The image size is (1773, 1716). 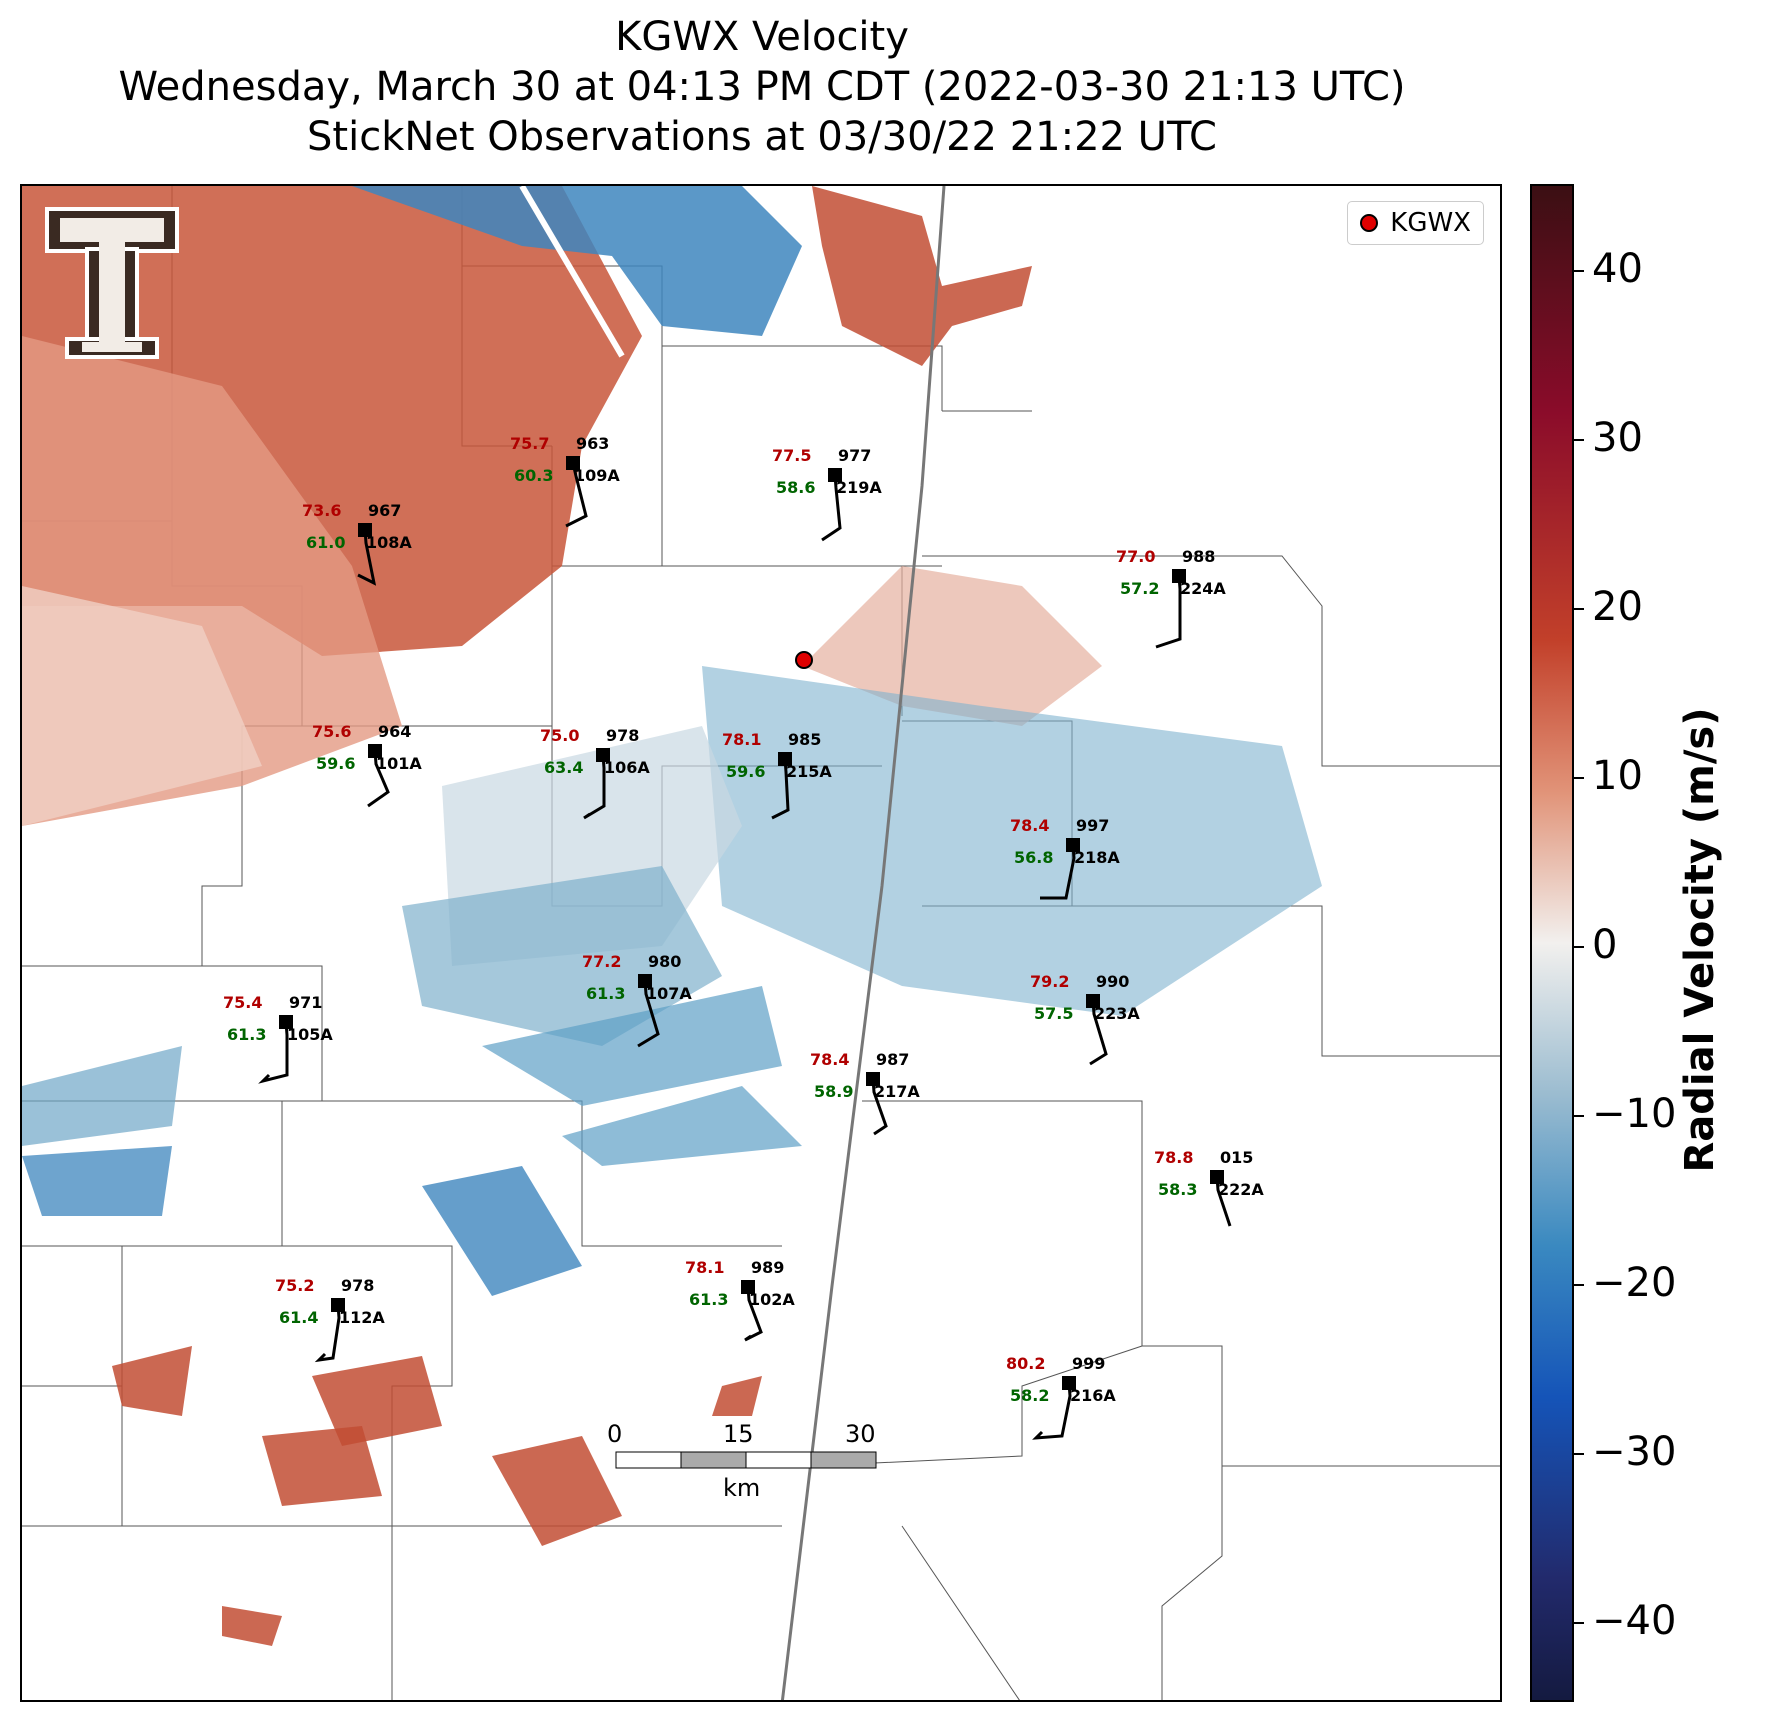 What do you see at coordinates (1199, 556) in the screenshot?
I see `station-pressure: 988` at bounding box center [1199, 556].